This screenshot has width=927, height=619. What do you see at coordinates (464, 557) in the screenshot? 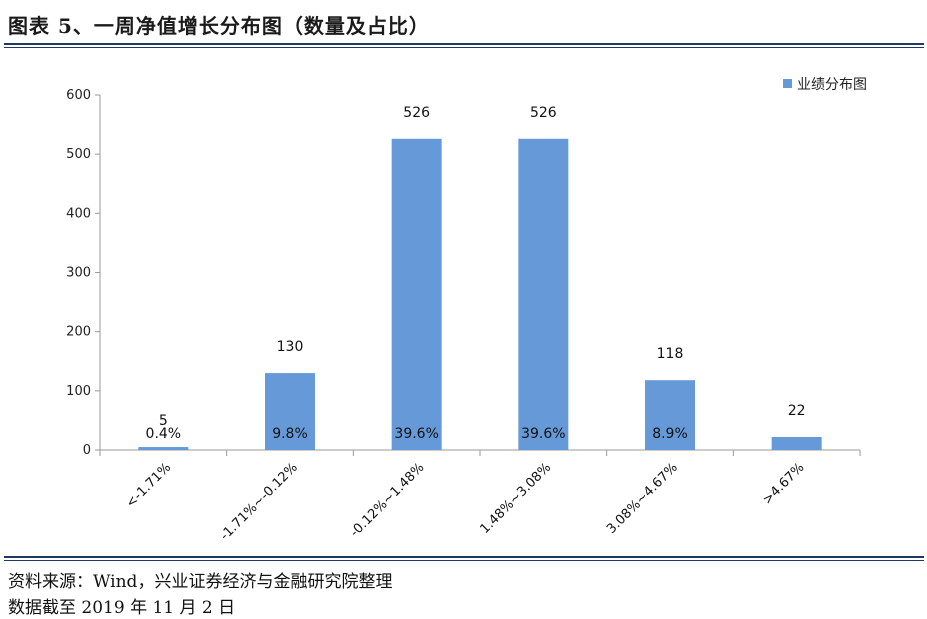
I see `bottom-rule` at bounding box center [464, 557].